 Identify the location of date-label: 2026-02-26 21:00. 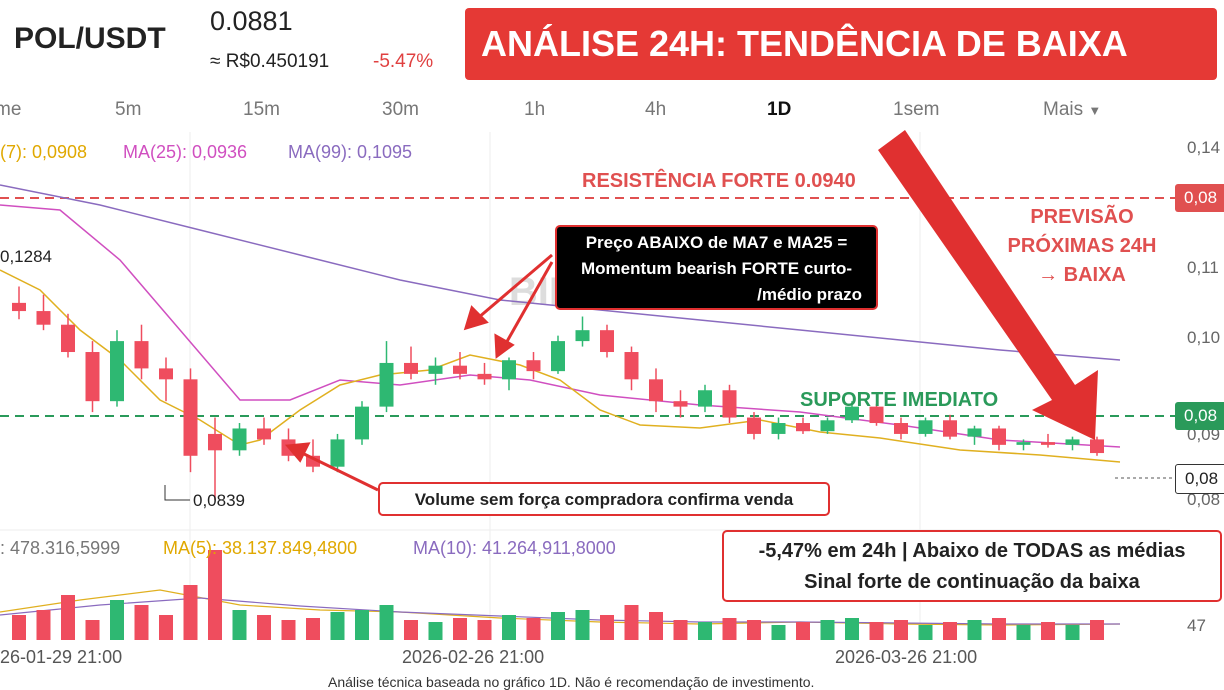
(473, 657).